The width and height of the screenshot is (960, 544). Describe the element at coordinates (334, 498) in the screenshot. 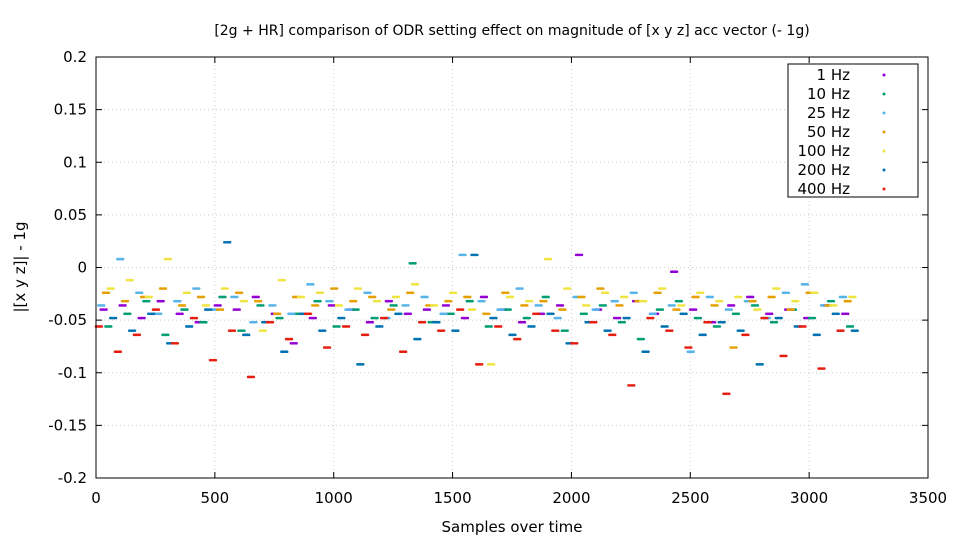

I see `x-tick-label: 1000` at that location.